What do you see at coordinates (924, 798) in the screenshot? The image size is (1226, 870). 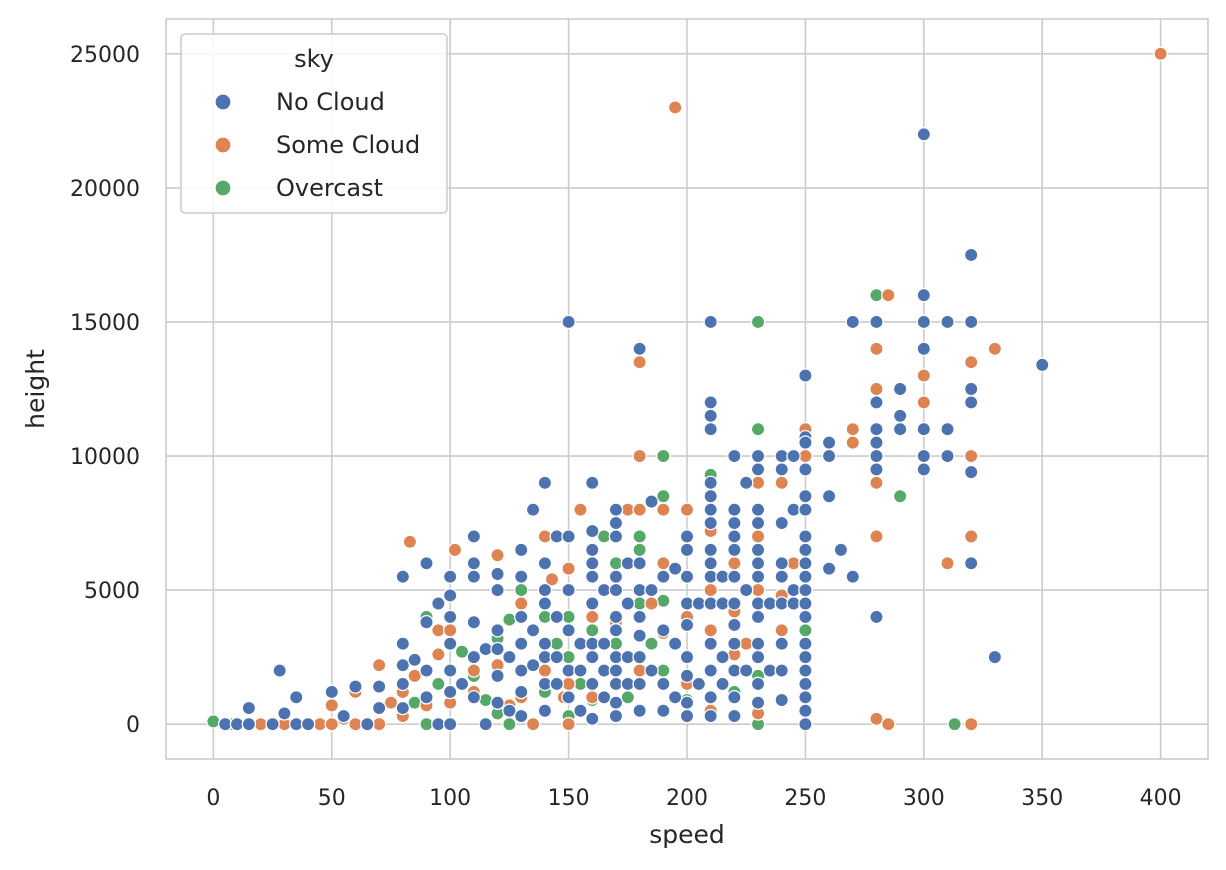 I see `x-tick-label: 300` at bounding box center [924, 798].